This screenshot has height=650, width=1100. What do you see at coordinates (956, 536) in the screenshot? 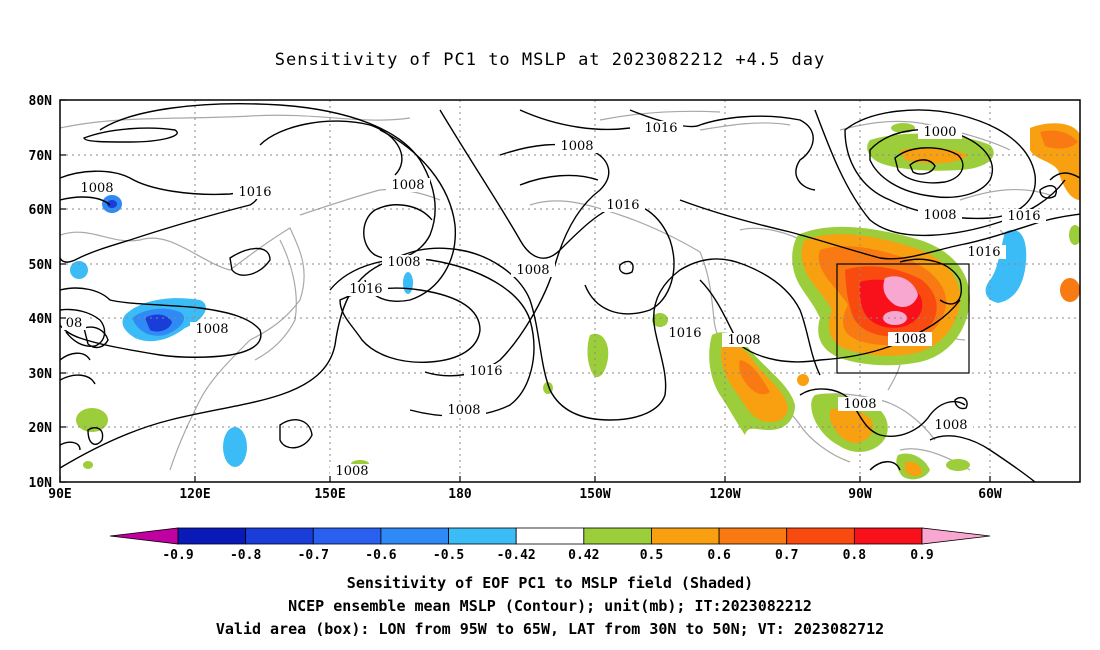
I see `colorbar-max-triangle` at bounding box center [956, 536].